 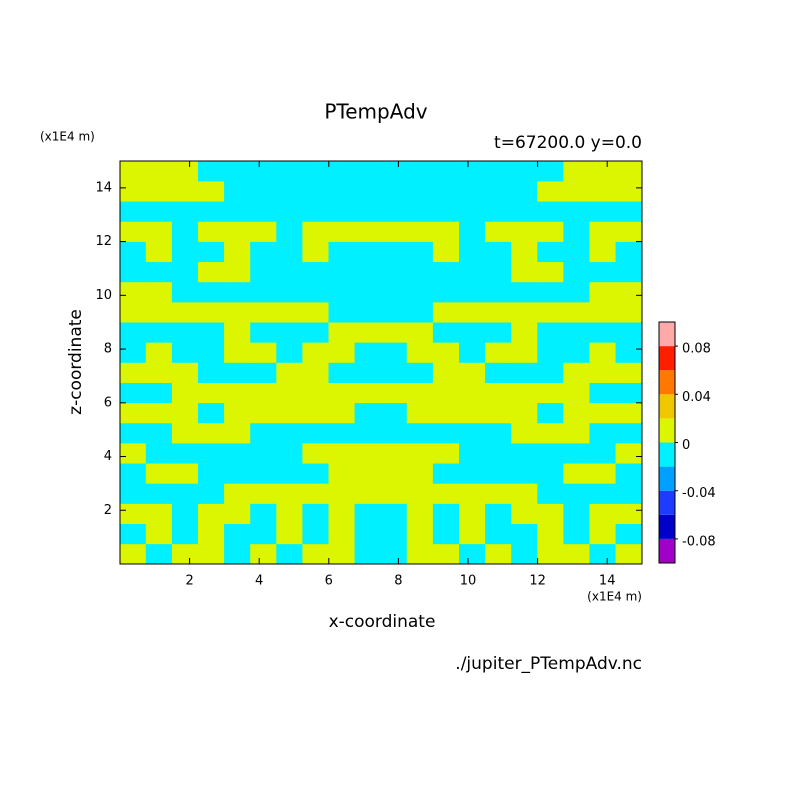 I want to click on x-tick-label: 4, so click(x=259, y=581).